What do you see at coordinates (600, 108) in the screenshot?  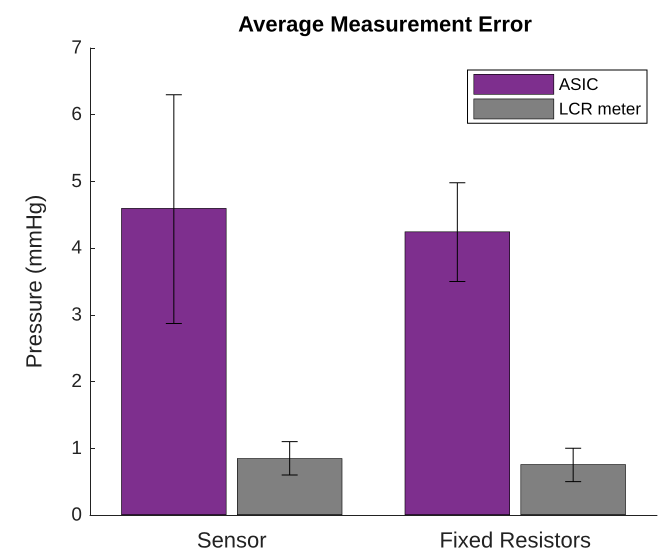 I see `legend-label: LCR meter` at bounding box center [600, 108].